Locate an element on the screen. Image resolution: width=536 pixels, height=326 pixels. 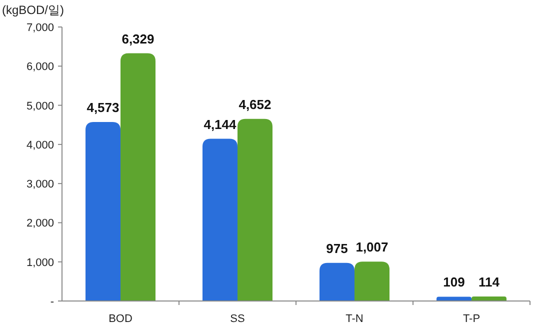
data-label: 4,144 is located at coordinates (221, 124).